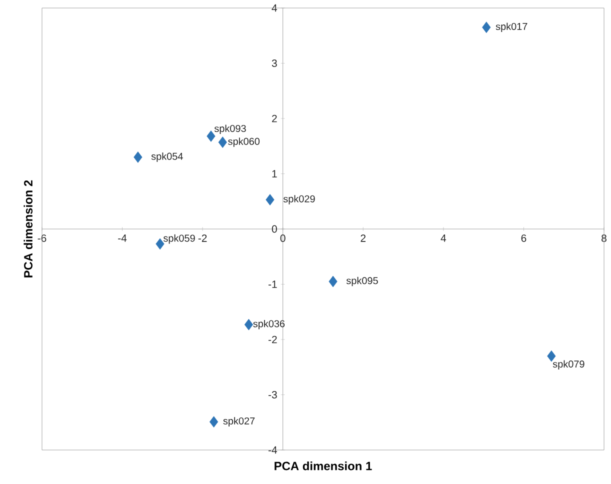 Image resolution: width=611 pixels, height=484 pixels. What do you see at coordinates (323, 465) in the screenshot?
I see `x-axis-title: PCA dimension 1` at bounding box center [323, 465].